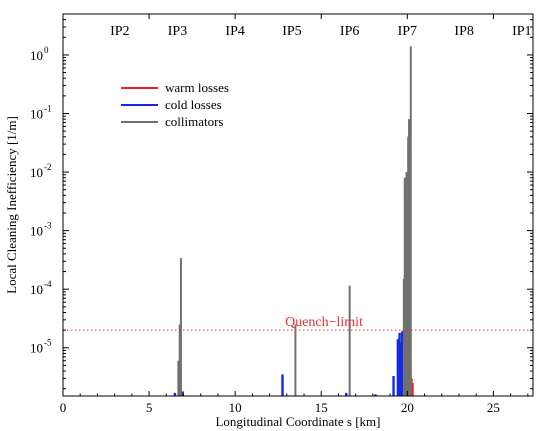 The width and height of the screenshot is (536, 431). What do you see at coordinates (349, 31) in the screenshot?
I see `ip-label-ip6: IP6` at bounding box center [349, 31].